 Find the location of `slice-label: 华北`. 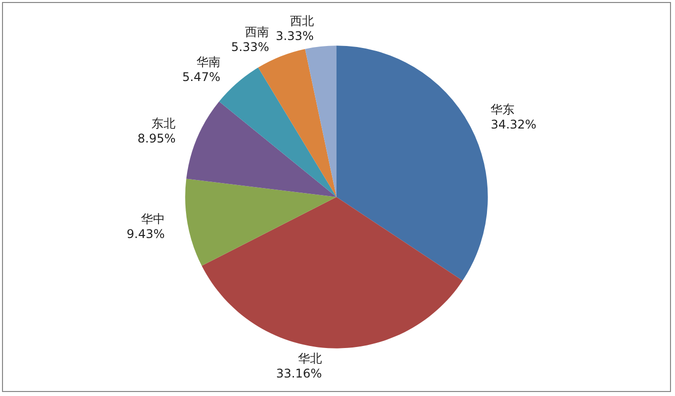

slice-label: 华北 is located at coordinates (310, 359).